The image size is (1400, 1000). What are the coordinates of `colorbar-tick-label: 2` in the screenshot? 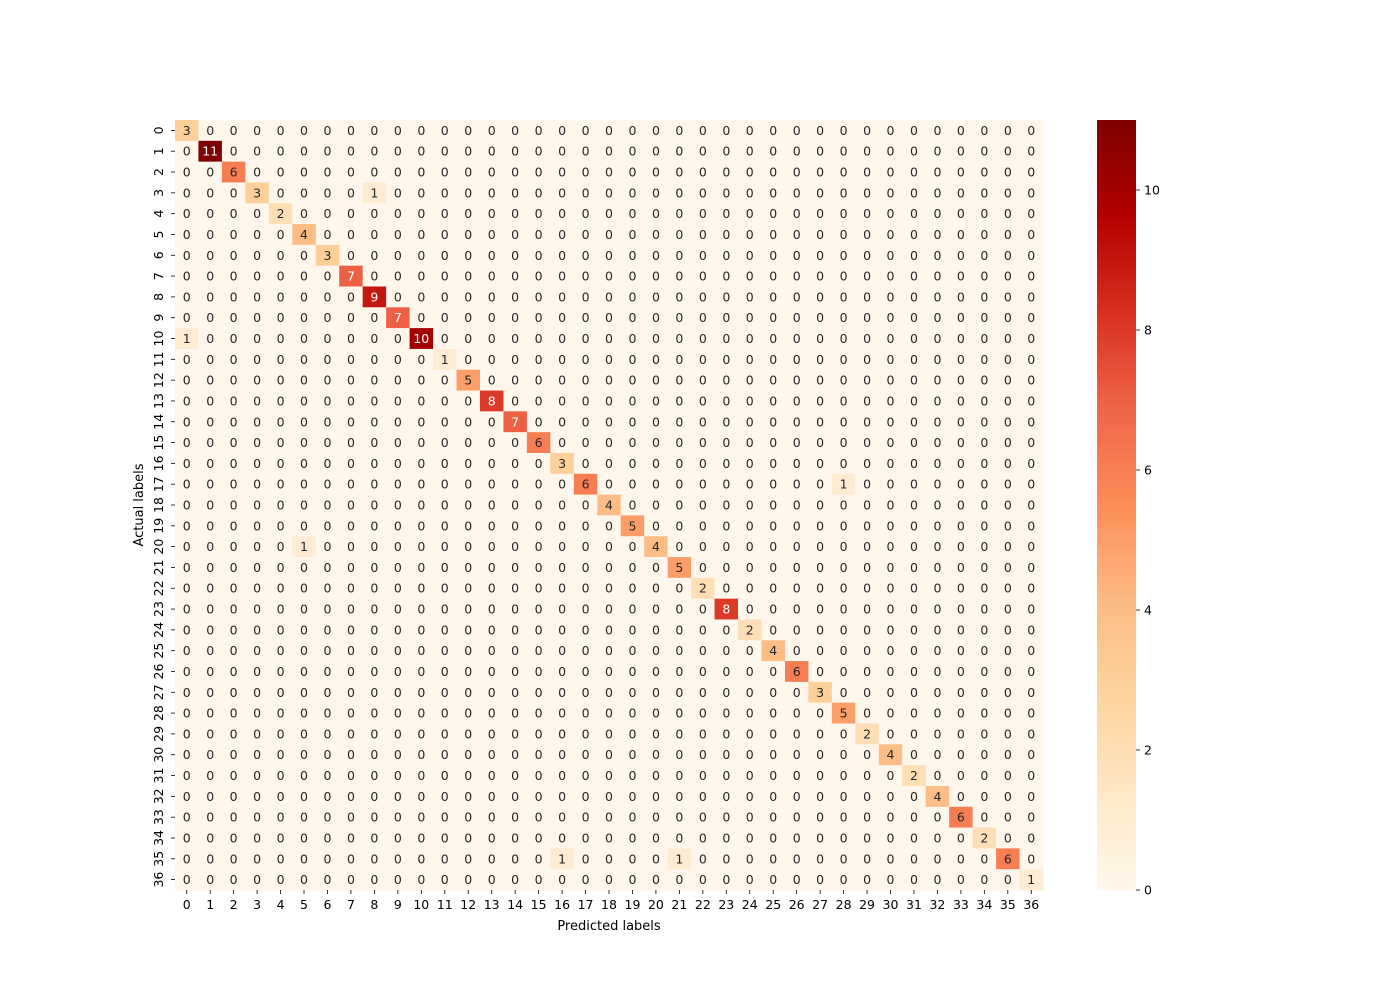 It's located at (1148, 750).